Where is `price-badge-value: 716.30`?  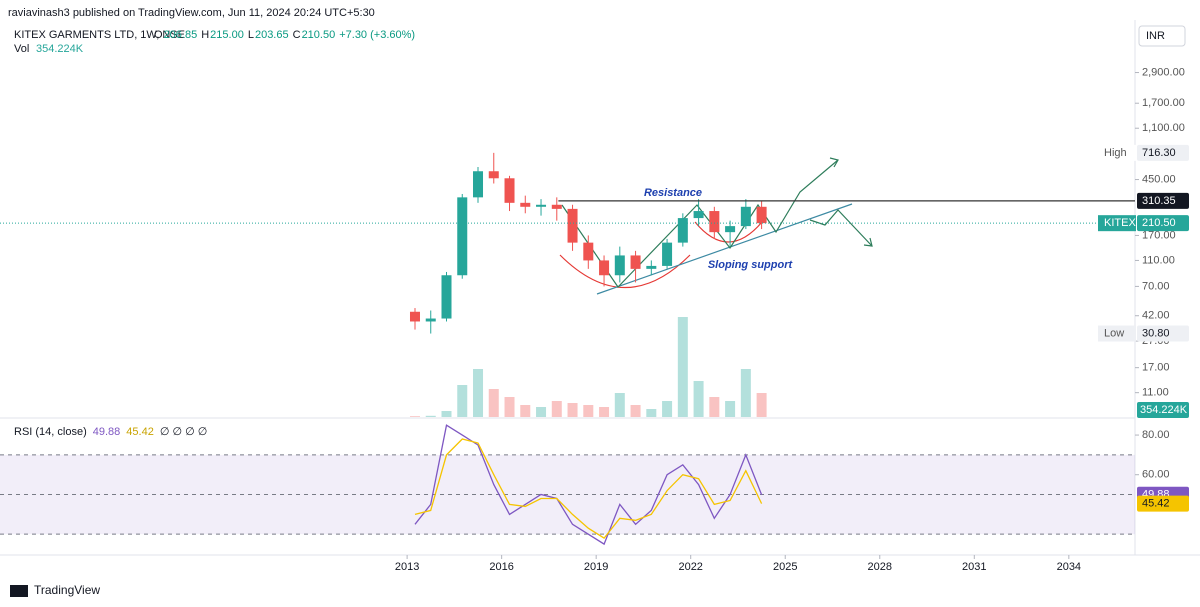
price-badge-value: 716.30 is located at coordinates (1159, 153).